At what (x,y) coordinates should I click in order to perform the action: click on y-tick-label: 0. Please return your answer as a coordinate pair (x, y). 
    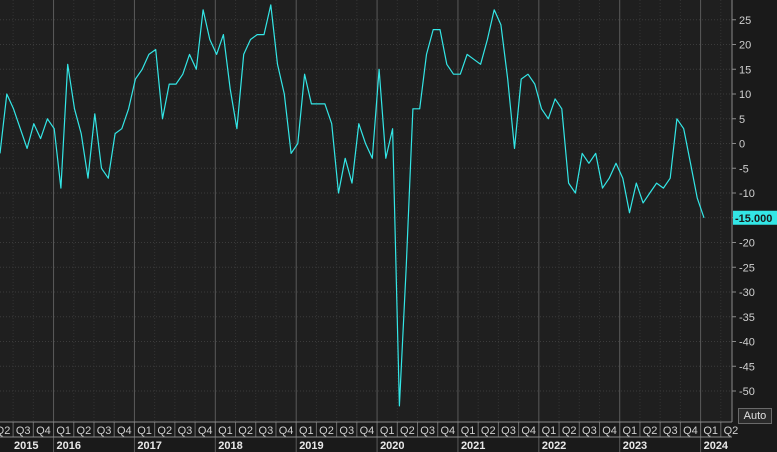
    Looking at the image, I should click on (742, 145).